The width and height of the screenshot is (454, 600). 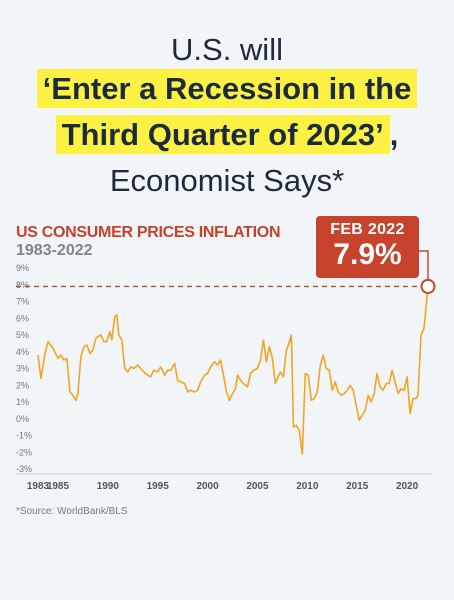 I want to click on y-tick-label: 8%, so click(x=22, y=285).